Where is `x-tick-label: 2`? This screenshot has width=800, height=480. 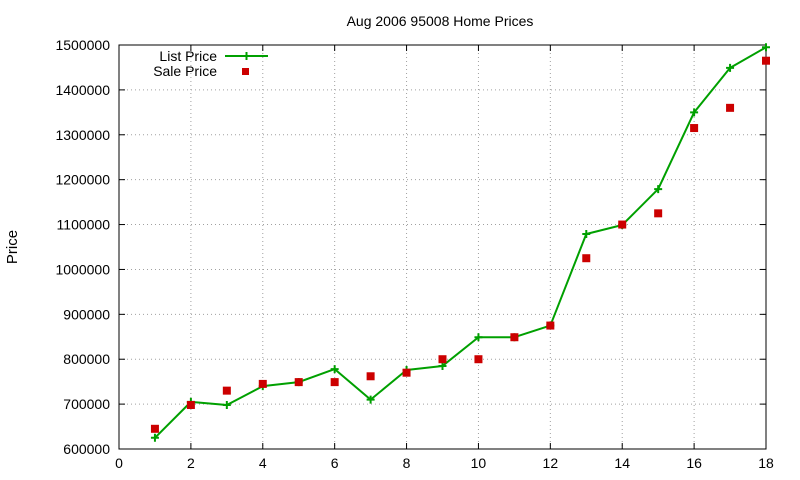
x-tick-label: 2 is located at coordinates (191, 463).